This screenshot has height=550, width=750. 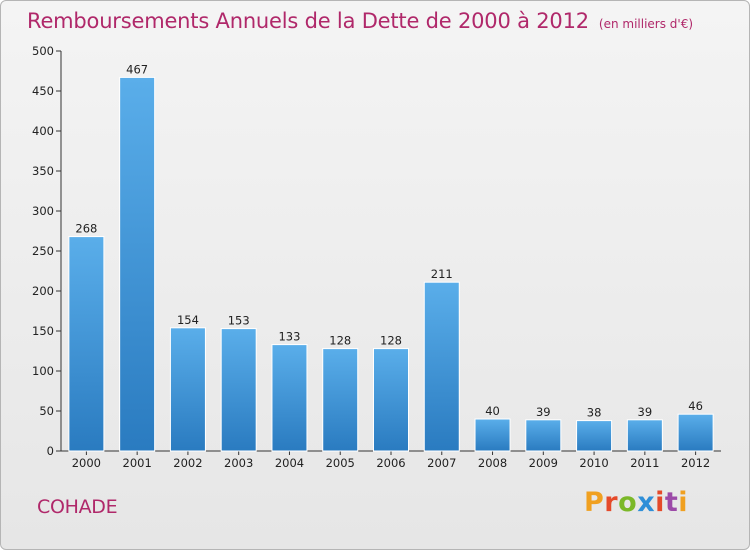 What do you see at coordinates (238, 390) in the screenshot?
I see `bar-2003` at bounding box center [238, 390].